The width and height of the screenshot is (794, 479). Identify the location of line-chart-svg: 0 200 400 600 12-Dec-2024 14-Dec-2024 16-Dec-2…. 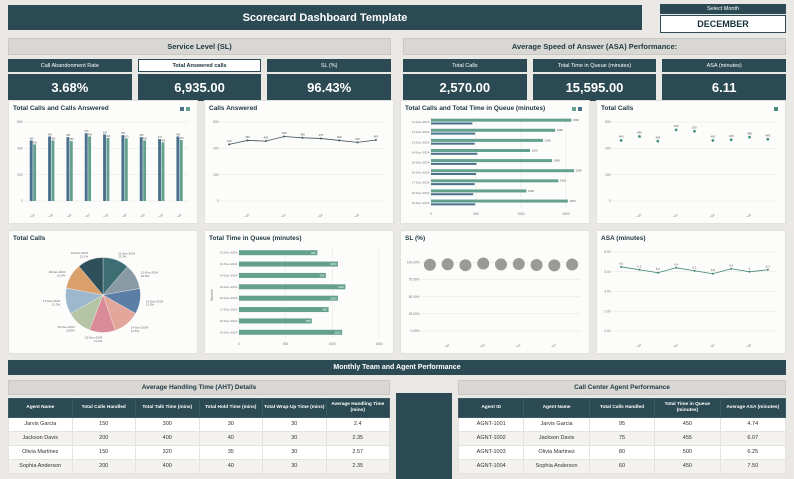
(299, 174).